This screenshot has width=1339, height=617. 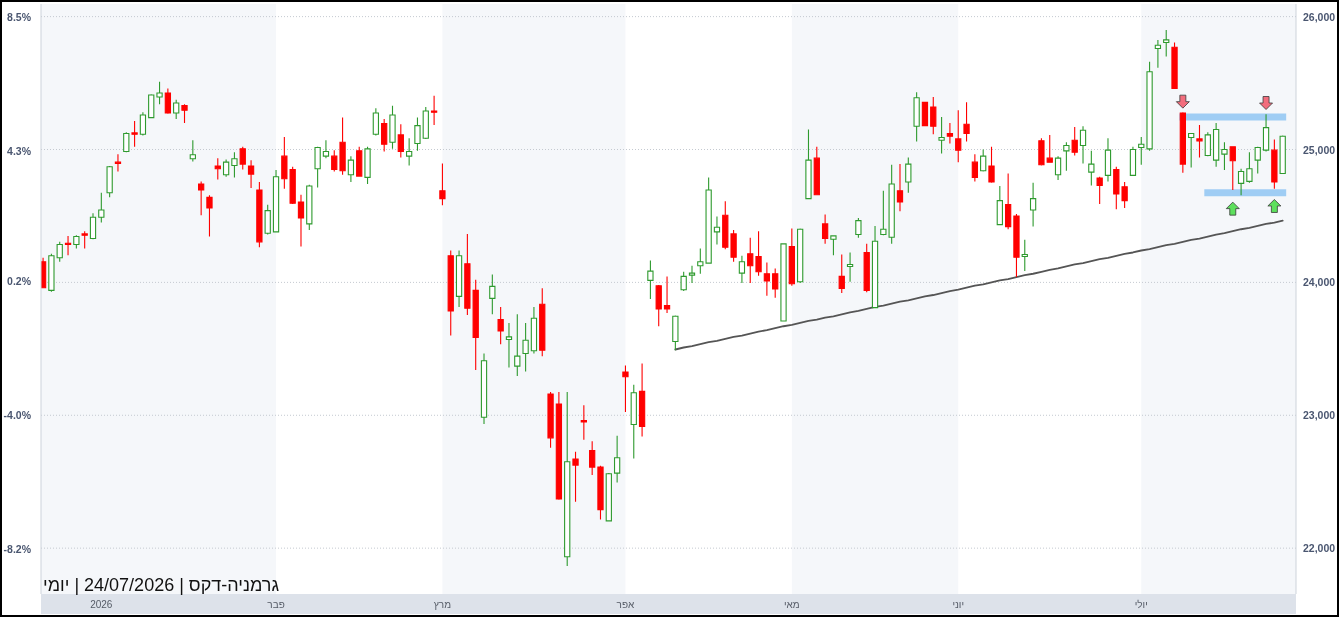 What do you see at coordinates (161, 585) in the screenshot?
I see `text: גרמניה-דקס | 24/07/2026 | יומי` at bounding box center [161, 585].